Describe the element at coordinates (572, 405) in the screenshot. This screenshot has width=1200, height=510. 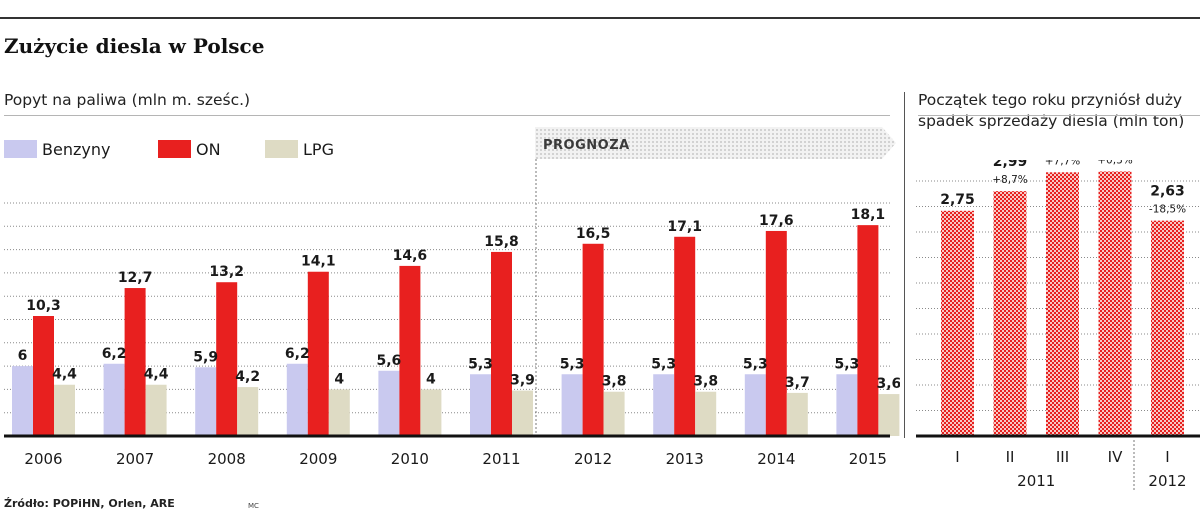
I see `bar-benzyny-2012` at that location.